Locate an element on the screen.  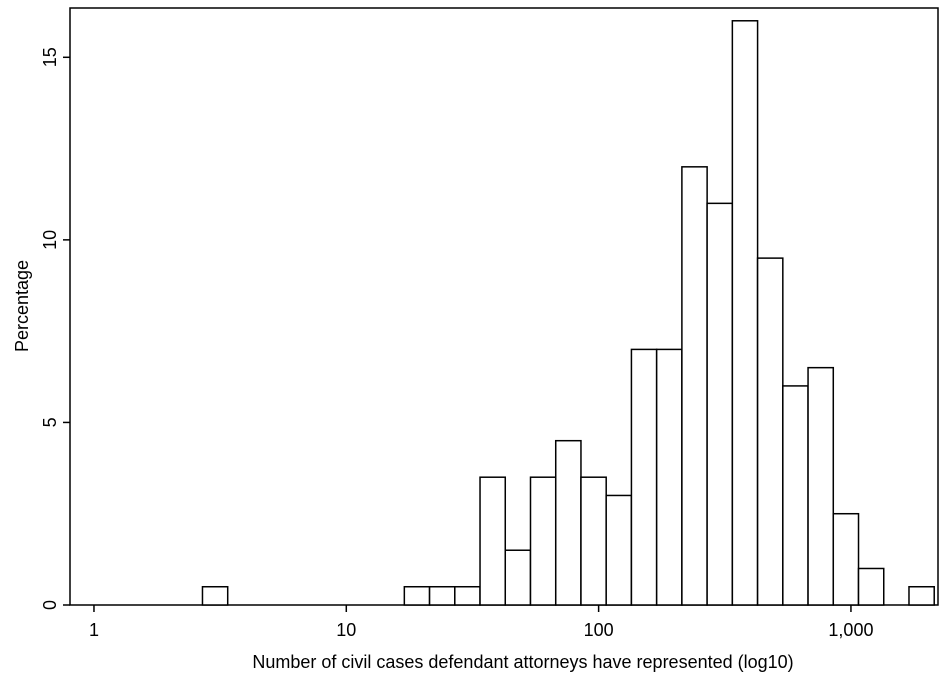
y-tick-label: 5 is located at coordinates (50, 422).